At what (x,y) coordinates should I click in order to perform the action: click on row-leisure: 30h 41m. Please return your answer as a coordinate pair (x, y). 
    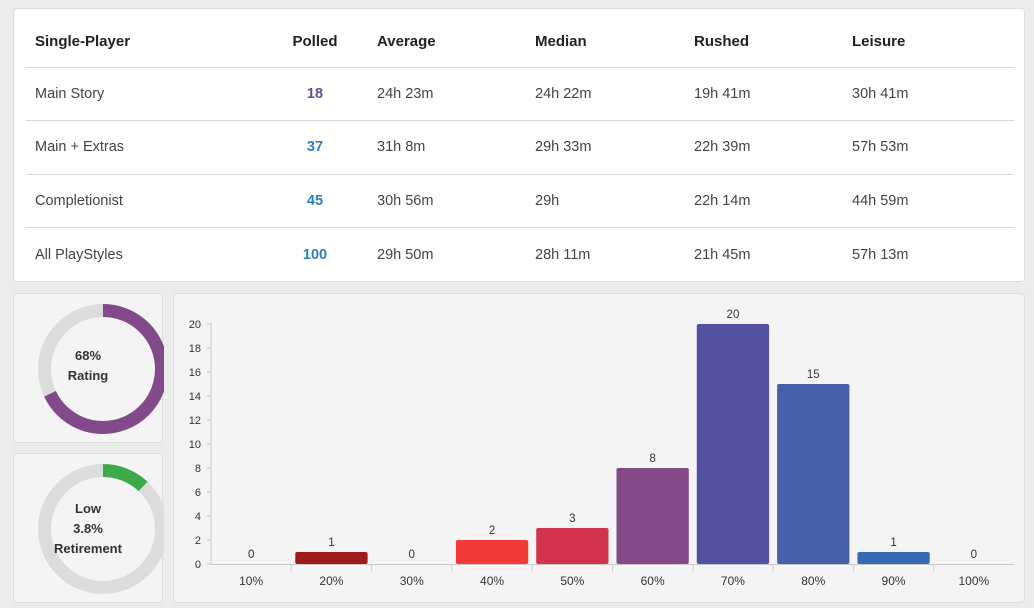
    Looking at the image, I should click on (928, 94).